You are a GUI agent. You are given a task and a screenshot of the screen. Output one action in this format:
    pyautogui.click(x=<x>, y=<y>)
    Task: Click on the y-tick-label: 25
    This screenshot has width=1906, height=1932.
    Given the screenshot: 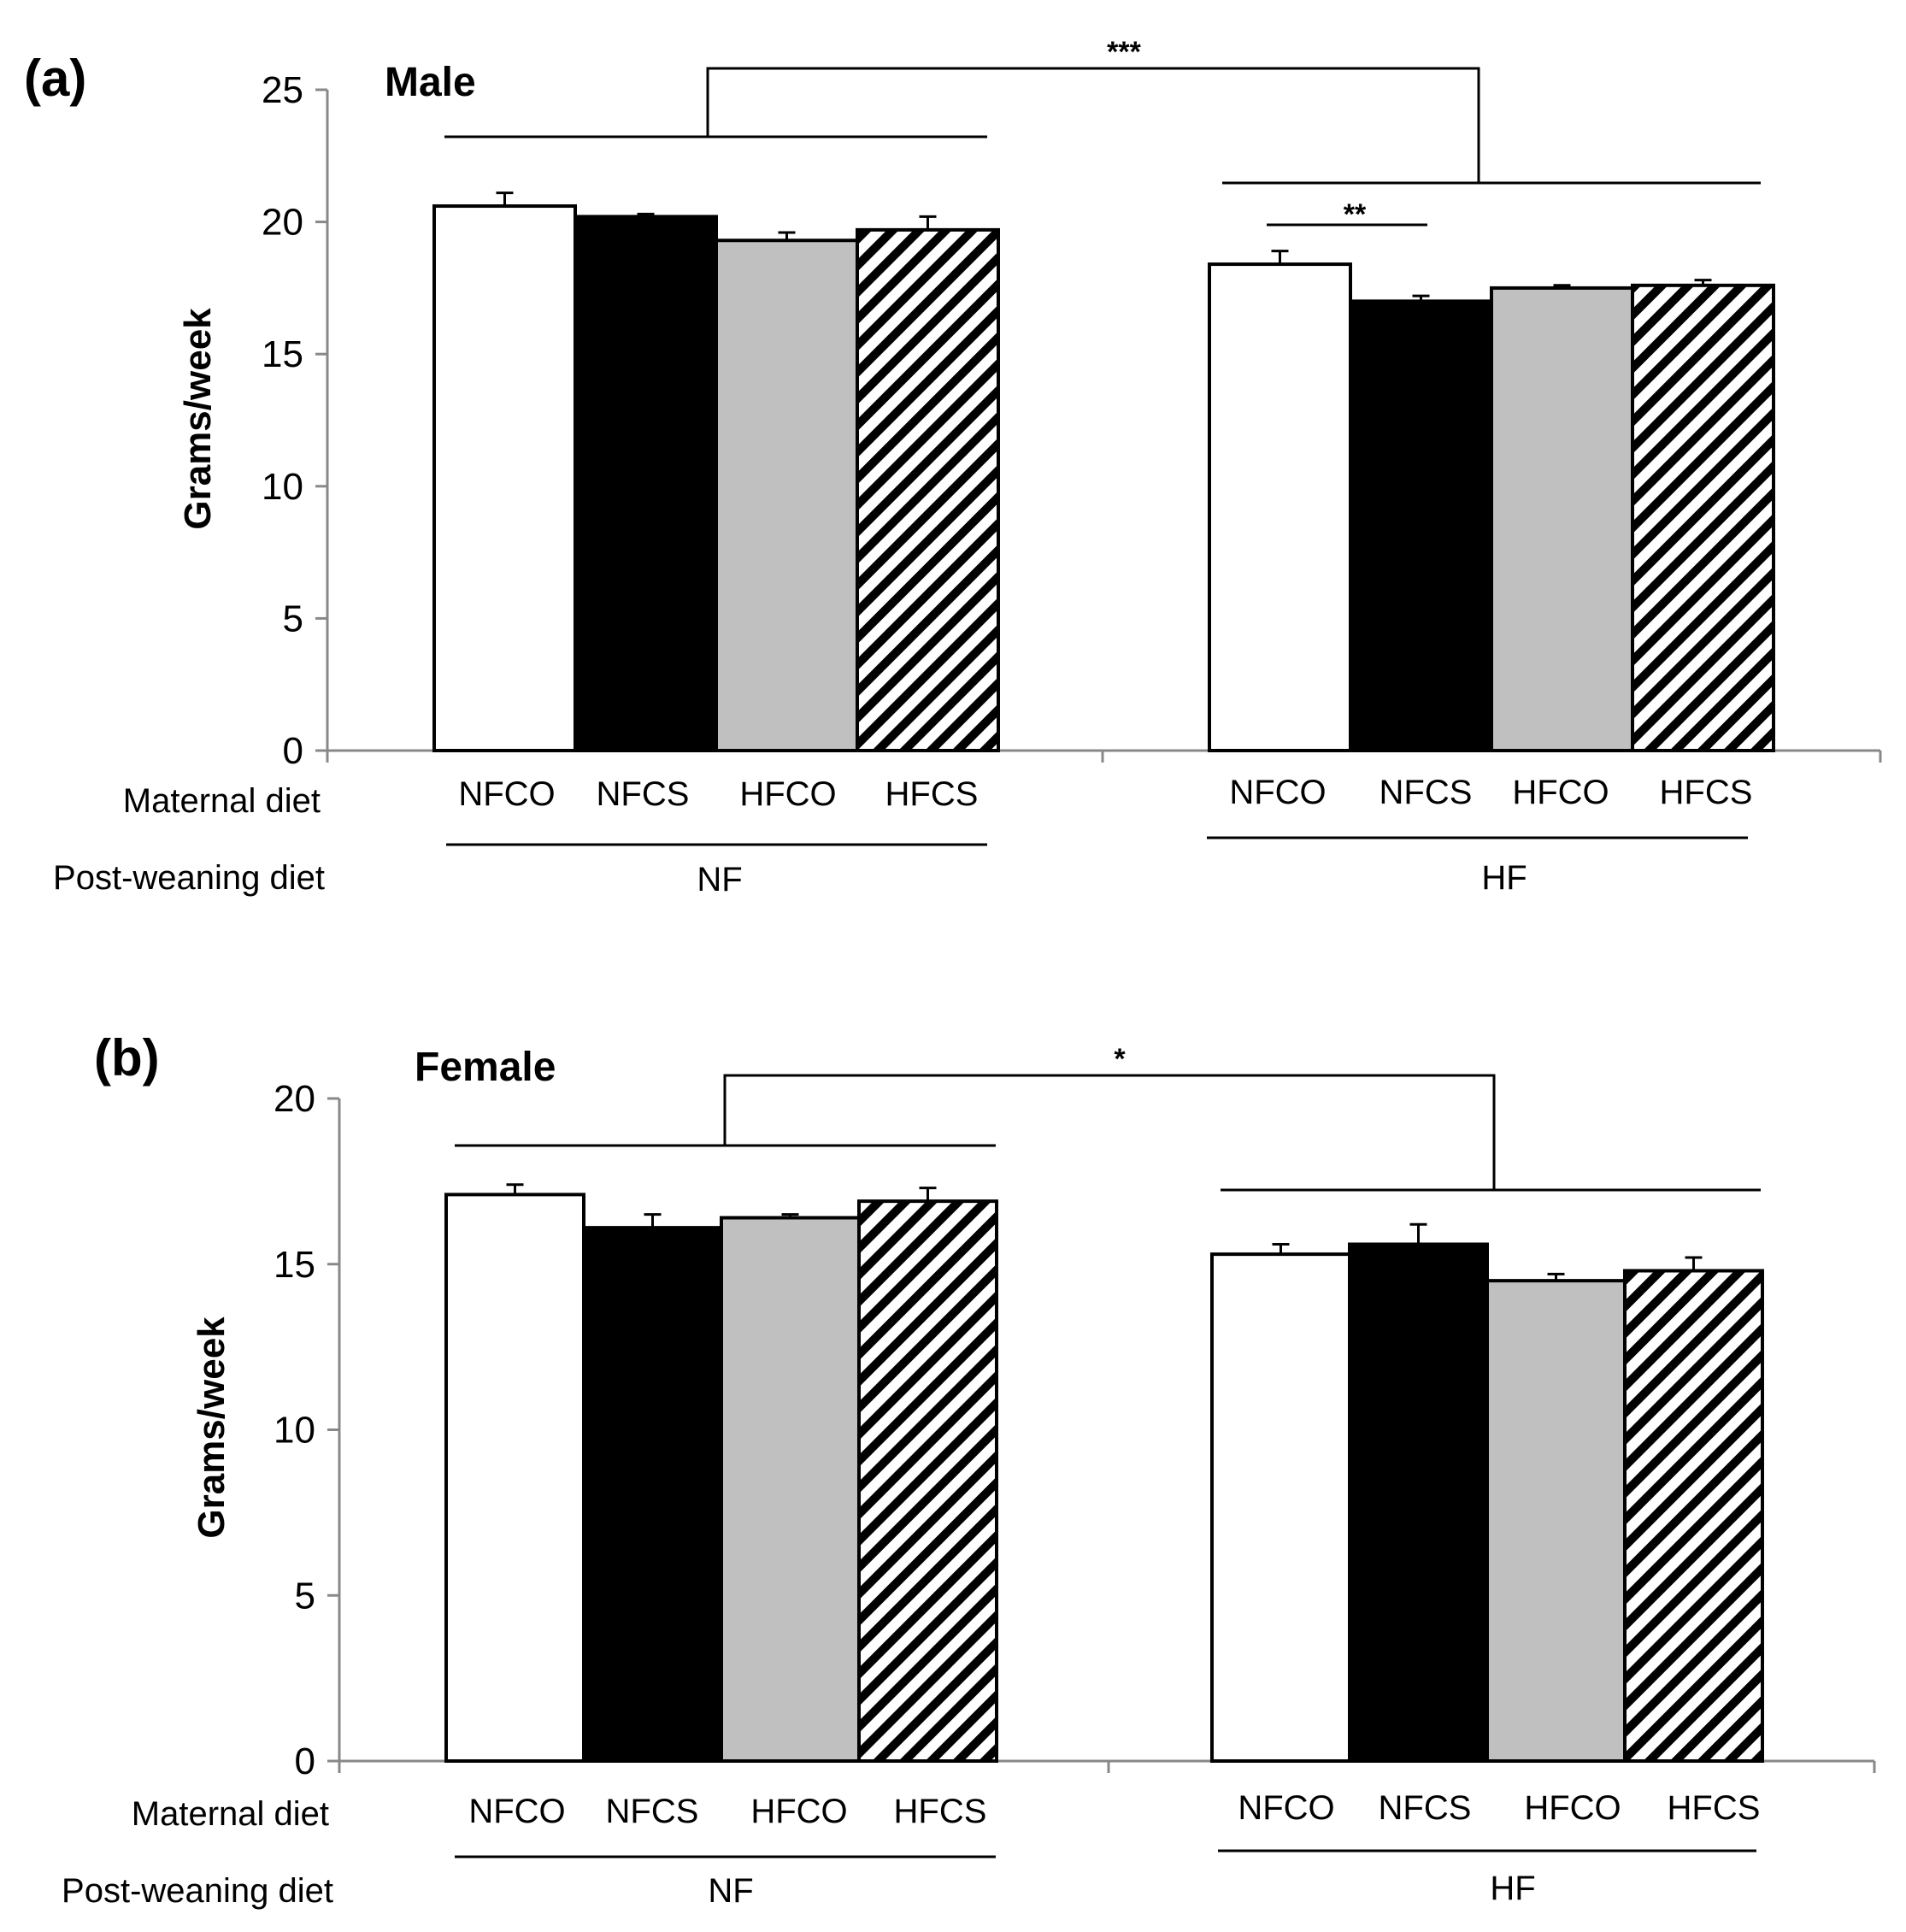 What is the action you would take?
    pyautogui.click(x=282, y=90)
    